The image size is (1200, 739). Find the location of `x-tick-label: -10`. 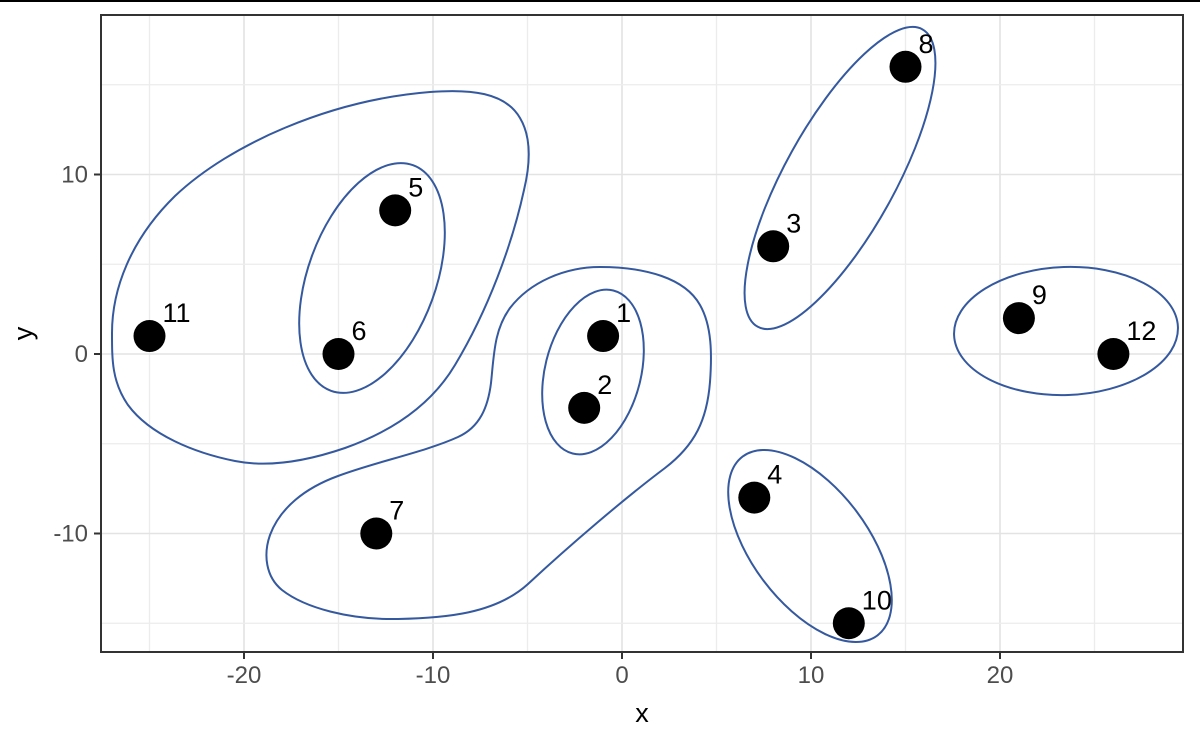

x-tick-label: -10 is located at coordinates (433, 675).